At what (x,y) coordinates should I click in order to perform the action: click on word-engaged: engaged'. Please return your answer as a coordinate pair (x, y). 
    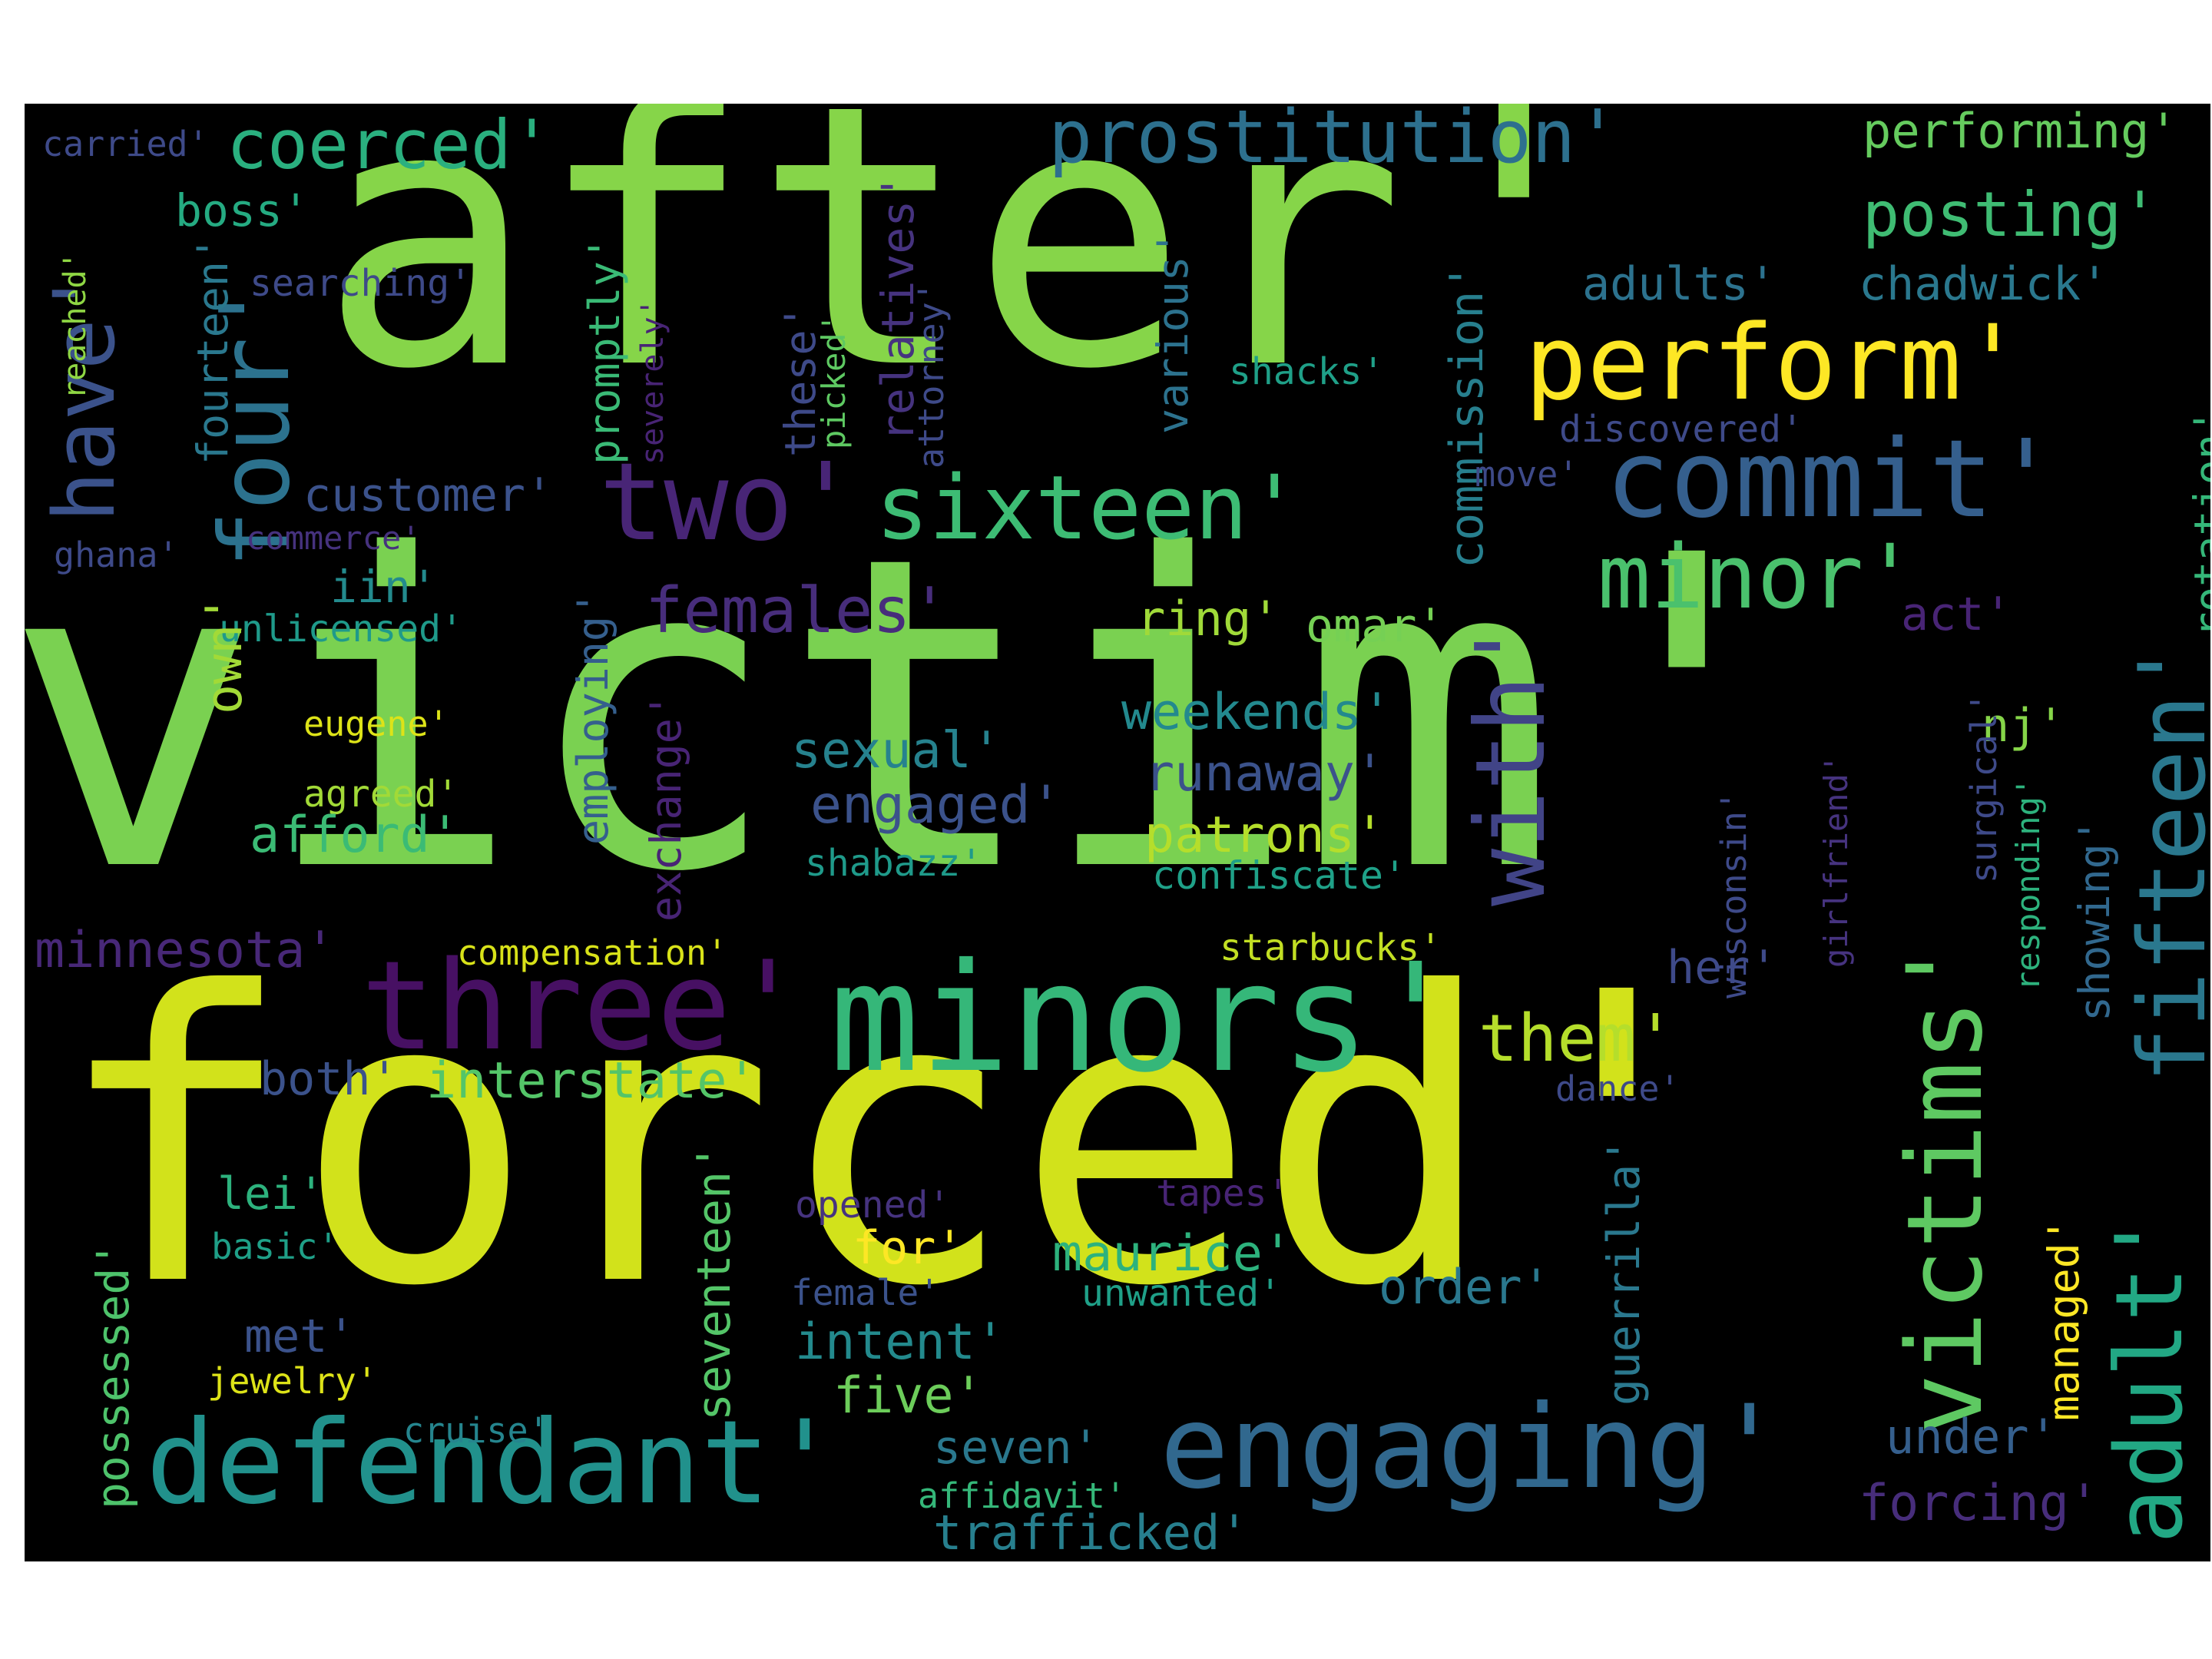
    Looking at the image, I should click on (936, 805).